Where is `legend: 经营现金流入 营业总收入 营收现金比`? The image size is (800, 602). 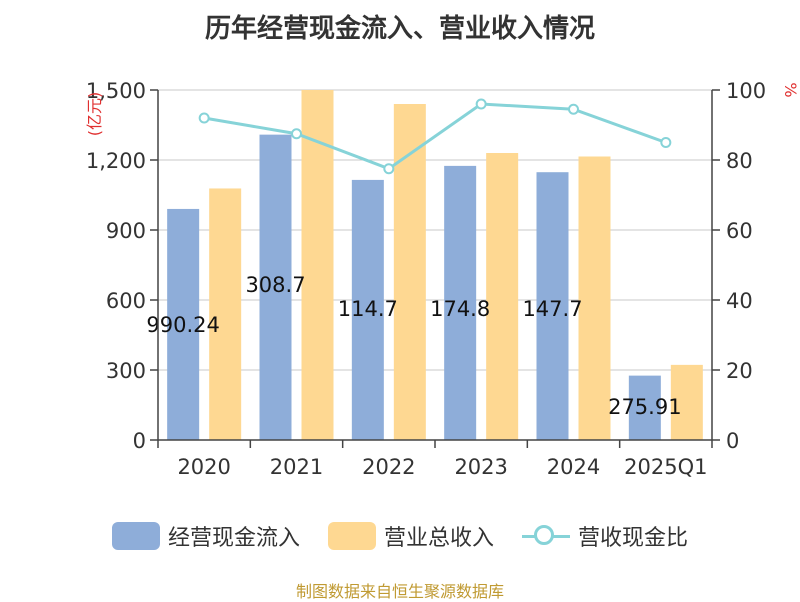
legend: 经营现金流入 营业总收入 营收现金比 is located at coordinates (400, 536).